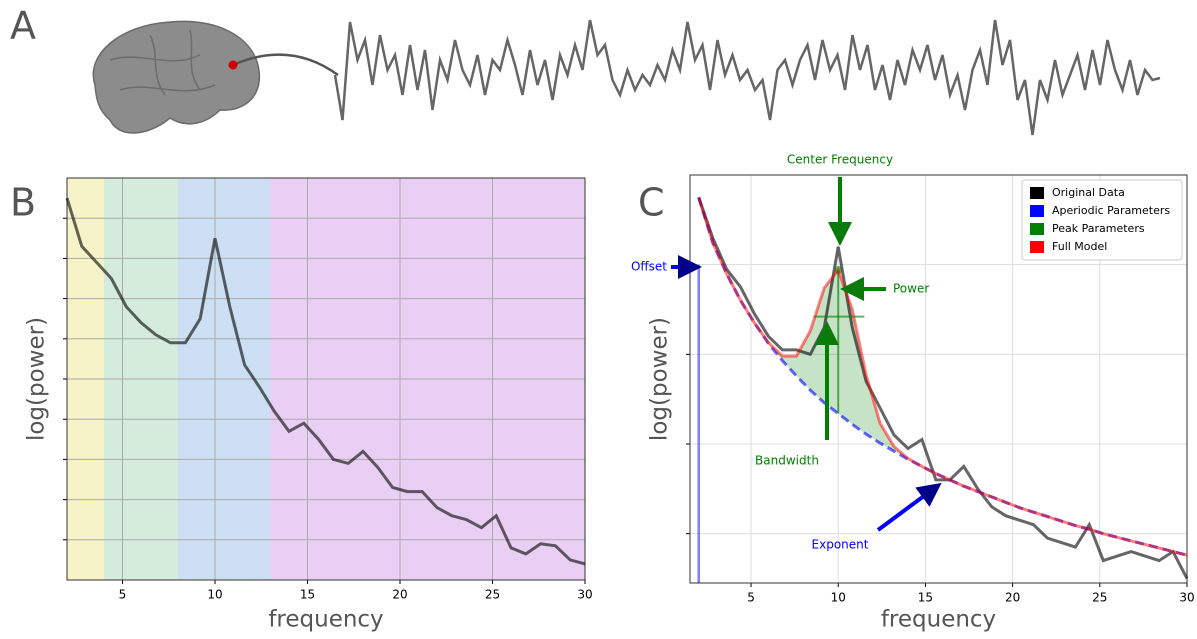 The height and width of the screenshot is (639, 1197). What do you see at coordinates (1111, 210) in the screenshot?
I see `legend-label: Aperiodic Parameters` at bounding box center [1111, 210].